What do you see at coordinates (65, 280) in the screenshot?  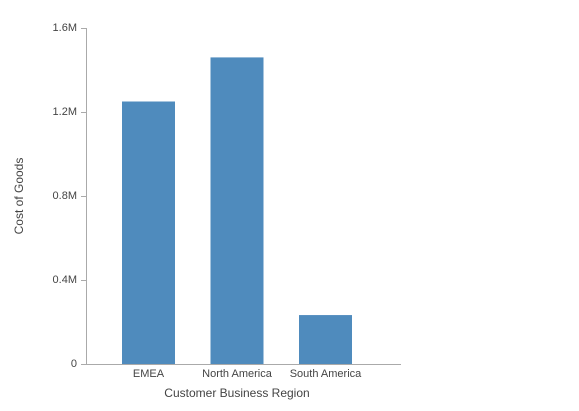 I see `y-tick-label: 0.4M` at bounding box center [65, 280].